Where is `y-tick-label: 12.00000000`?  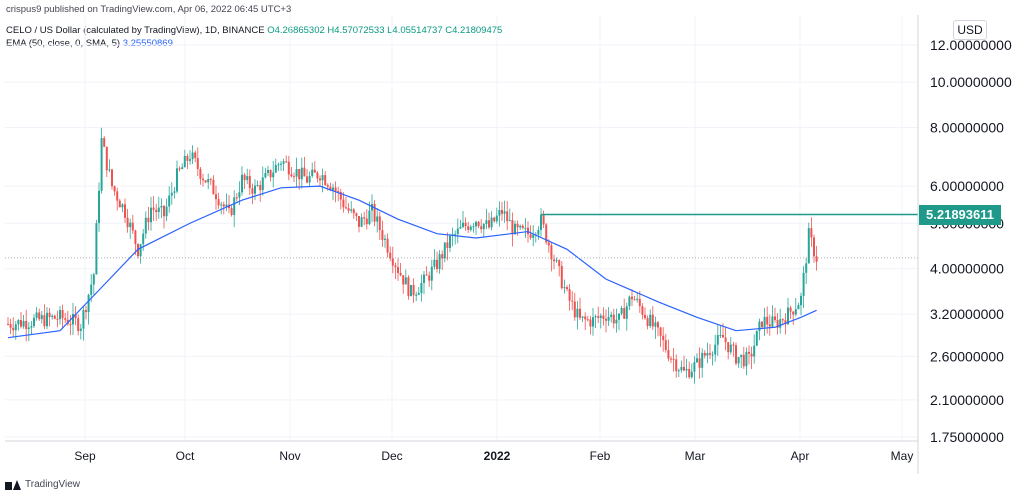 y-tick-label: 12.00000000 is located at coordinates (971, 45).